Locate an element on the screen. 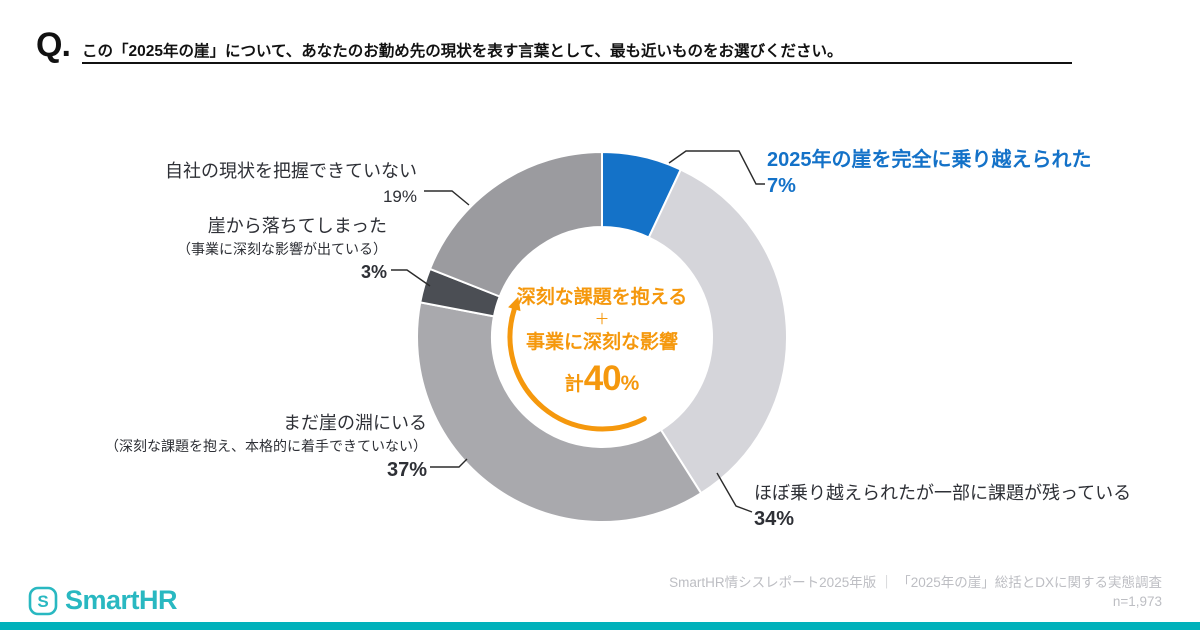 Image resolution: width=1200 pixels, height=630 pixels. slice-label-fallen-title: 崖から落ちてしまった is located at coordinates (297, 226).